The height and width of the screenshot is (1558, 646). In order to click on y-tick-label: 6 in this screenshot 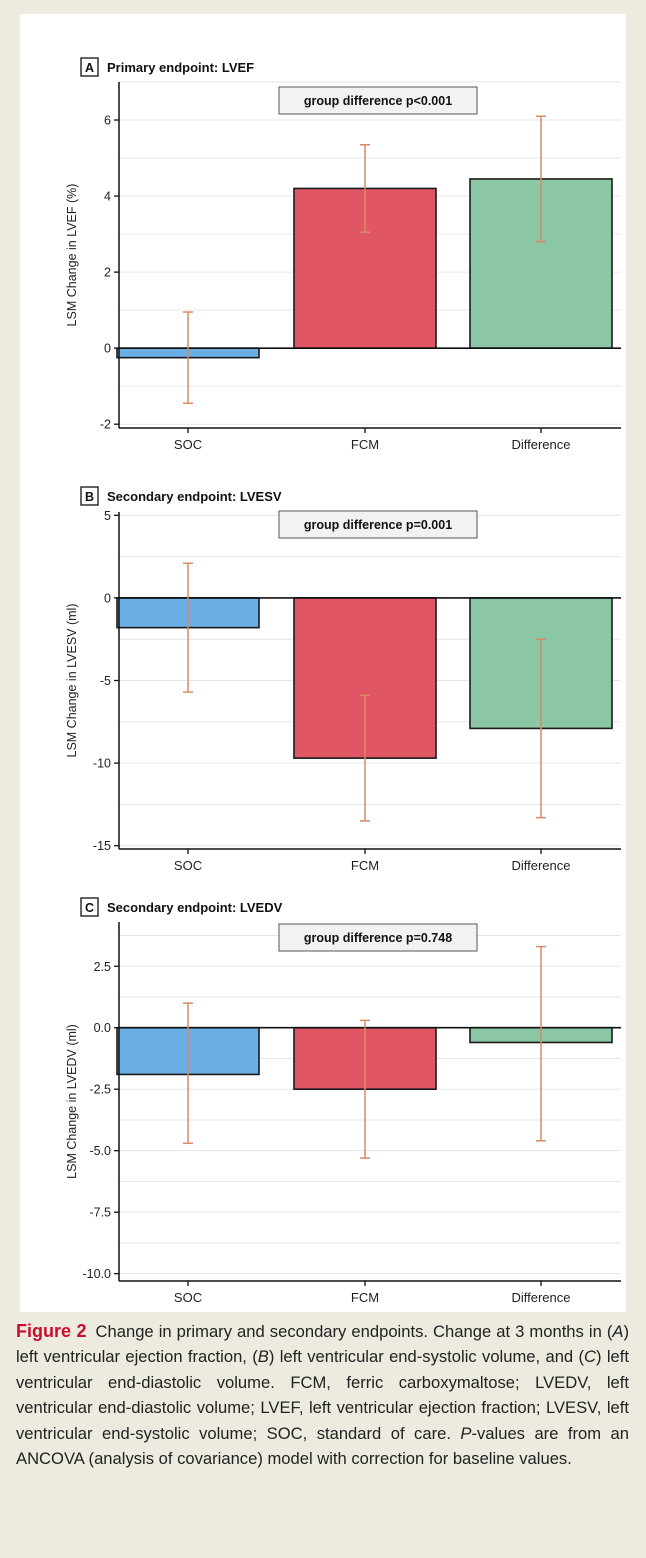, I will do `click(107, 121)`.